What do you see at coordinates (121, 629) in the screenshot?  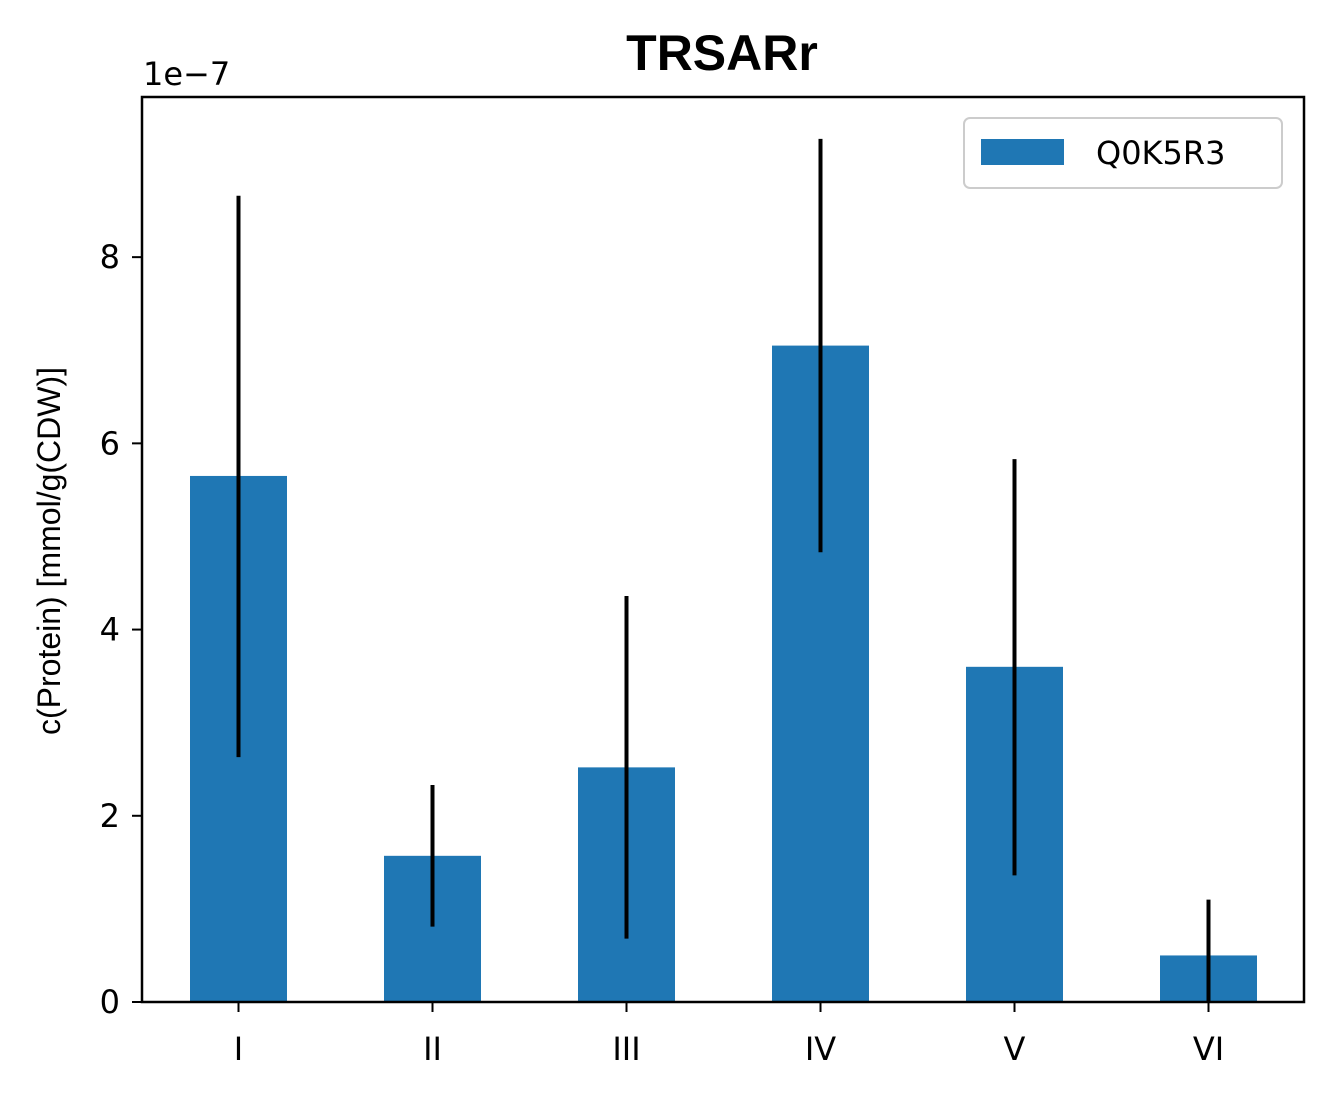 I see `y-axis-ticks: 0 2 4 6 8` at bounding box center [121, 629].